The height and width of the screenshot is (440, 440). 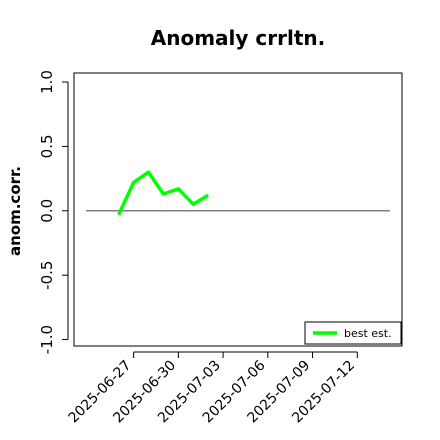 I want to click on y-axis: -1.0 -0.5 0.0 0.5 1.0, so click(x=53, y=212).